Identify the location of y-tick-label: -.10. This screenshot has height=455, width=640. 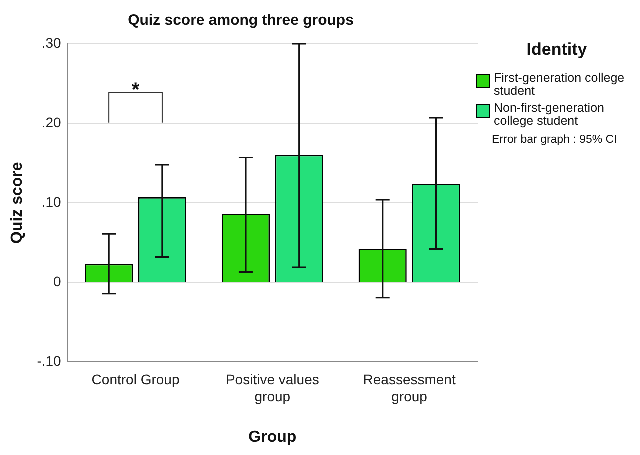
(49, 361).